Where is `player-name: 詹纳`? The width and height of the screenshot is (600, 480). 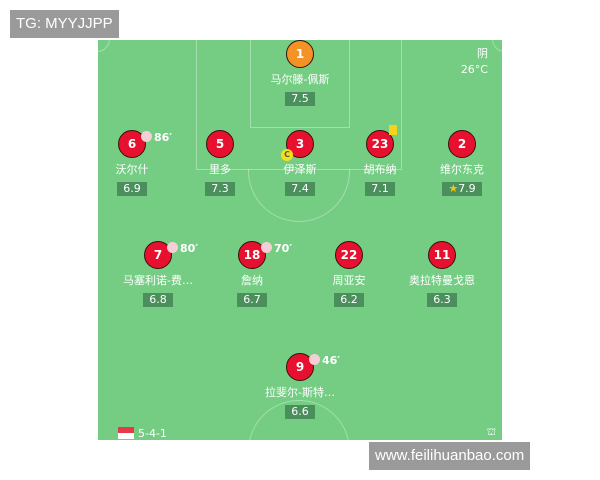 player-name: 詹纳 is located at coordinates (252, 280).